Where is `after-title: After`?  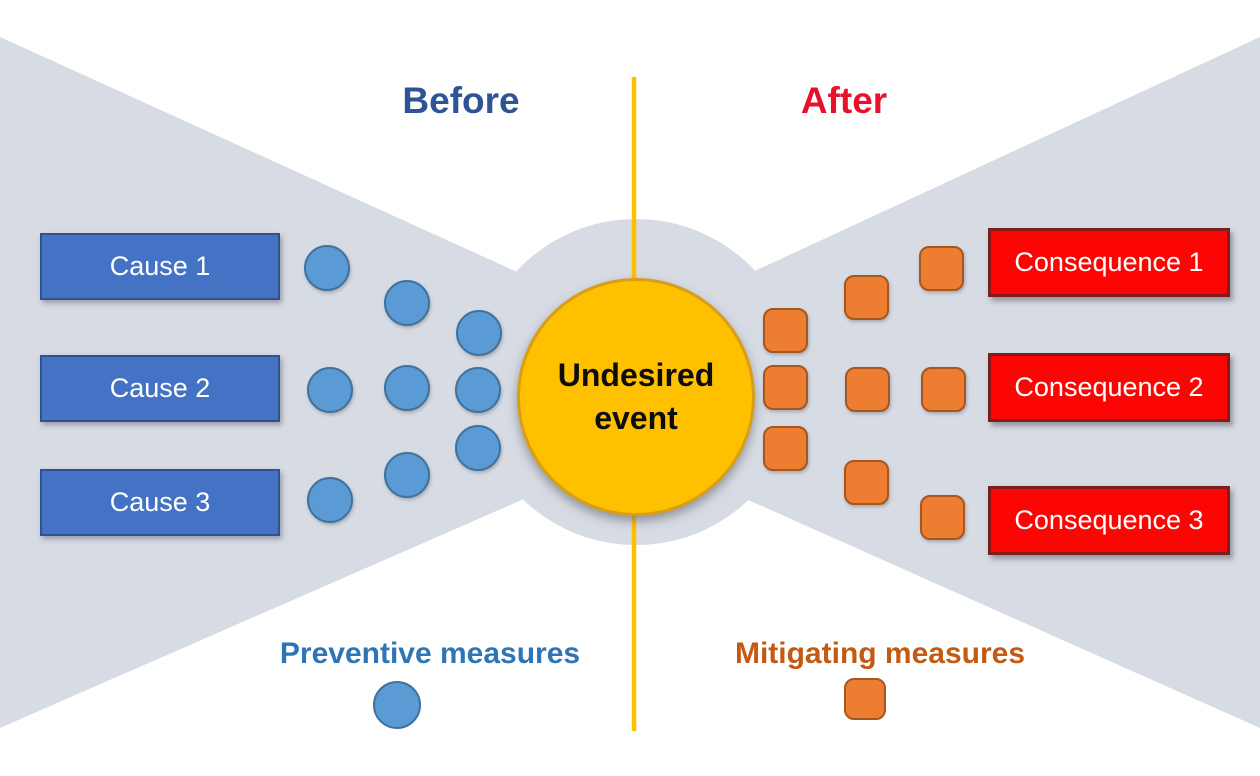
after-title: After is located at coordinates (844, 100).